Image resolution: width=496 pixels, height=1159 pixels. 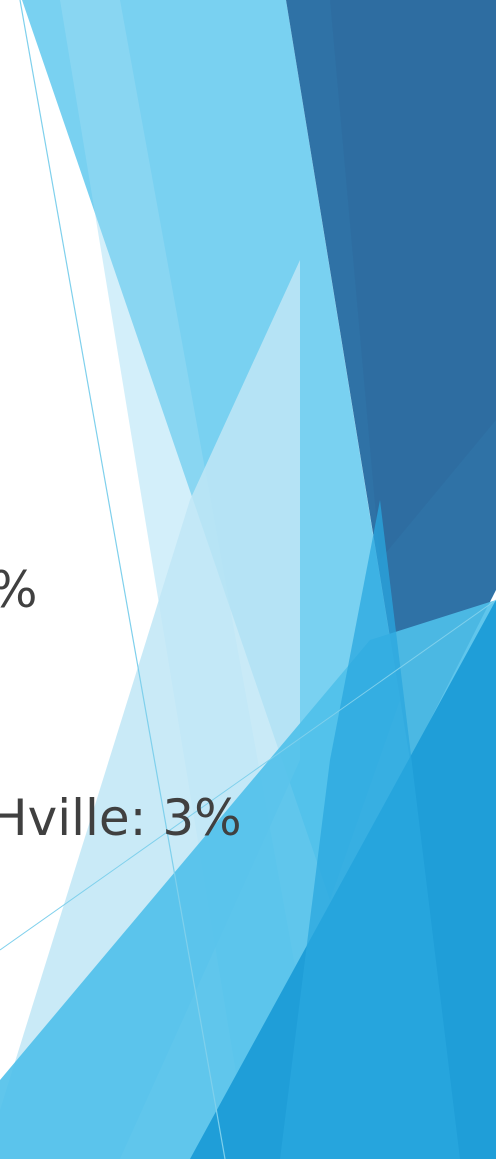 What do you see at coordinates (121, 818) in the screenshot?
I see `slide-text-line-2: Hville: 3%` at bounding box center [121, 818].